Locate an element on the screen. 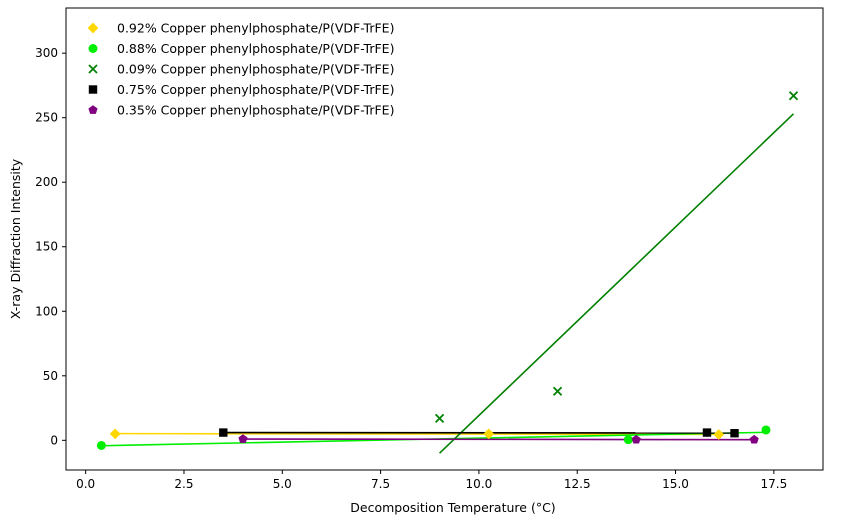  legend-label: 0.75% Copper phenylphosphate/P(VDF-TrFE) is located at coordinates (255, 89).